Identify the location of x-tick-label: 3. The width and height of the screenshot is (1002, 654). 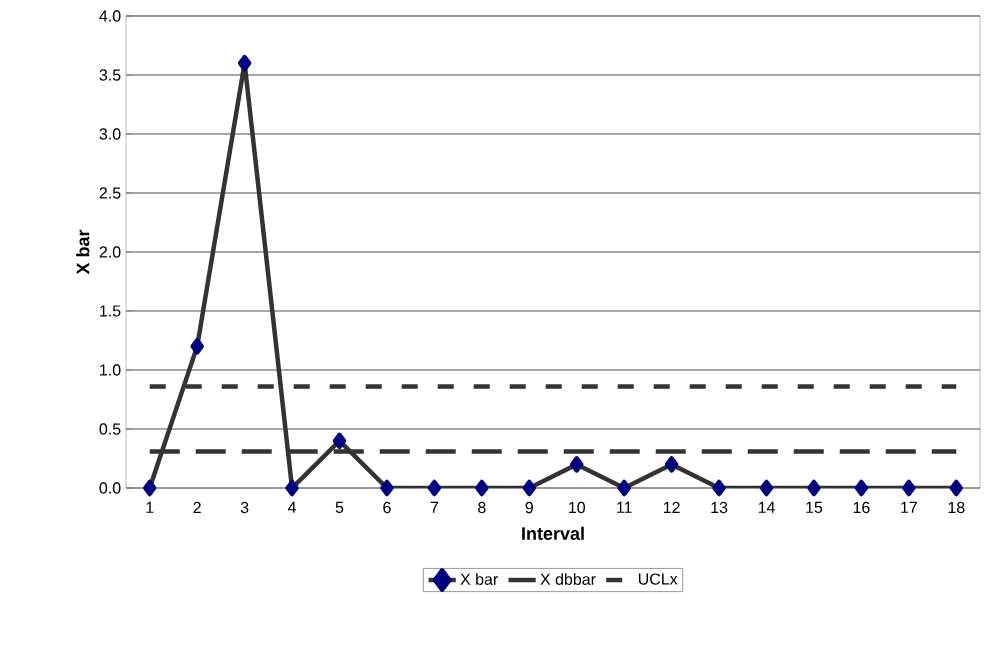
(244, 507).